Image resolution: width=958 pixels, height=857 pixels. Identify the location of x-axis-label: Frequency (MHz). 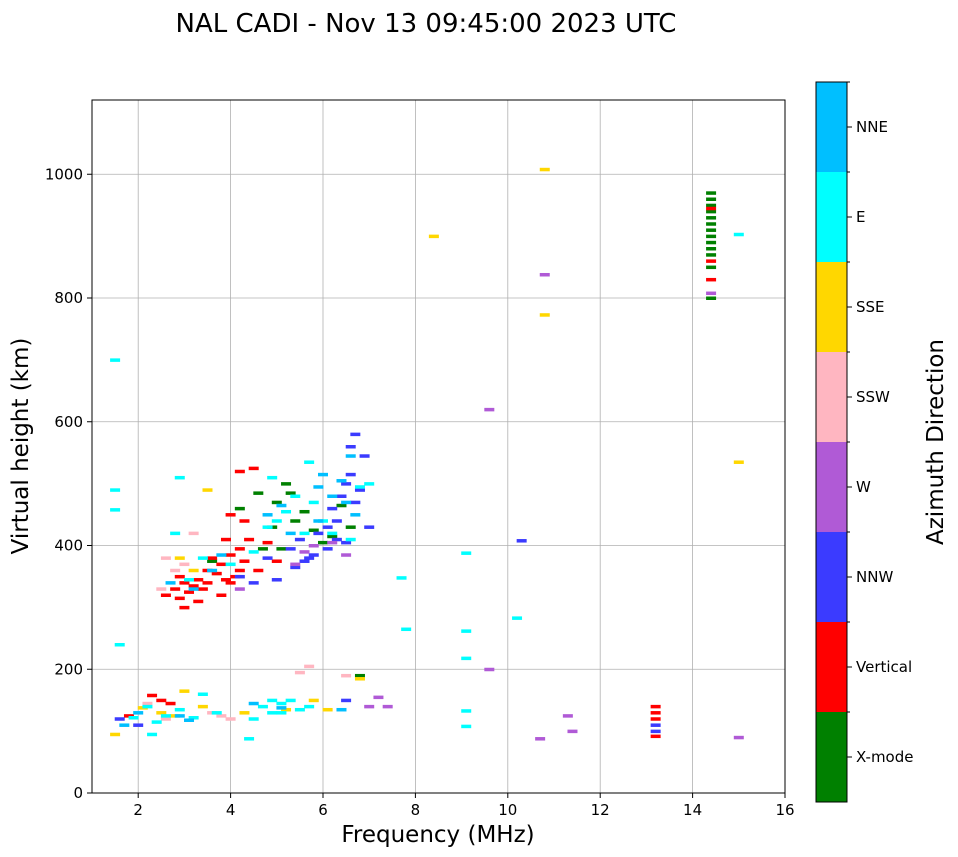
(437, 835).